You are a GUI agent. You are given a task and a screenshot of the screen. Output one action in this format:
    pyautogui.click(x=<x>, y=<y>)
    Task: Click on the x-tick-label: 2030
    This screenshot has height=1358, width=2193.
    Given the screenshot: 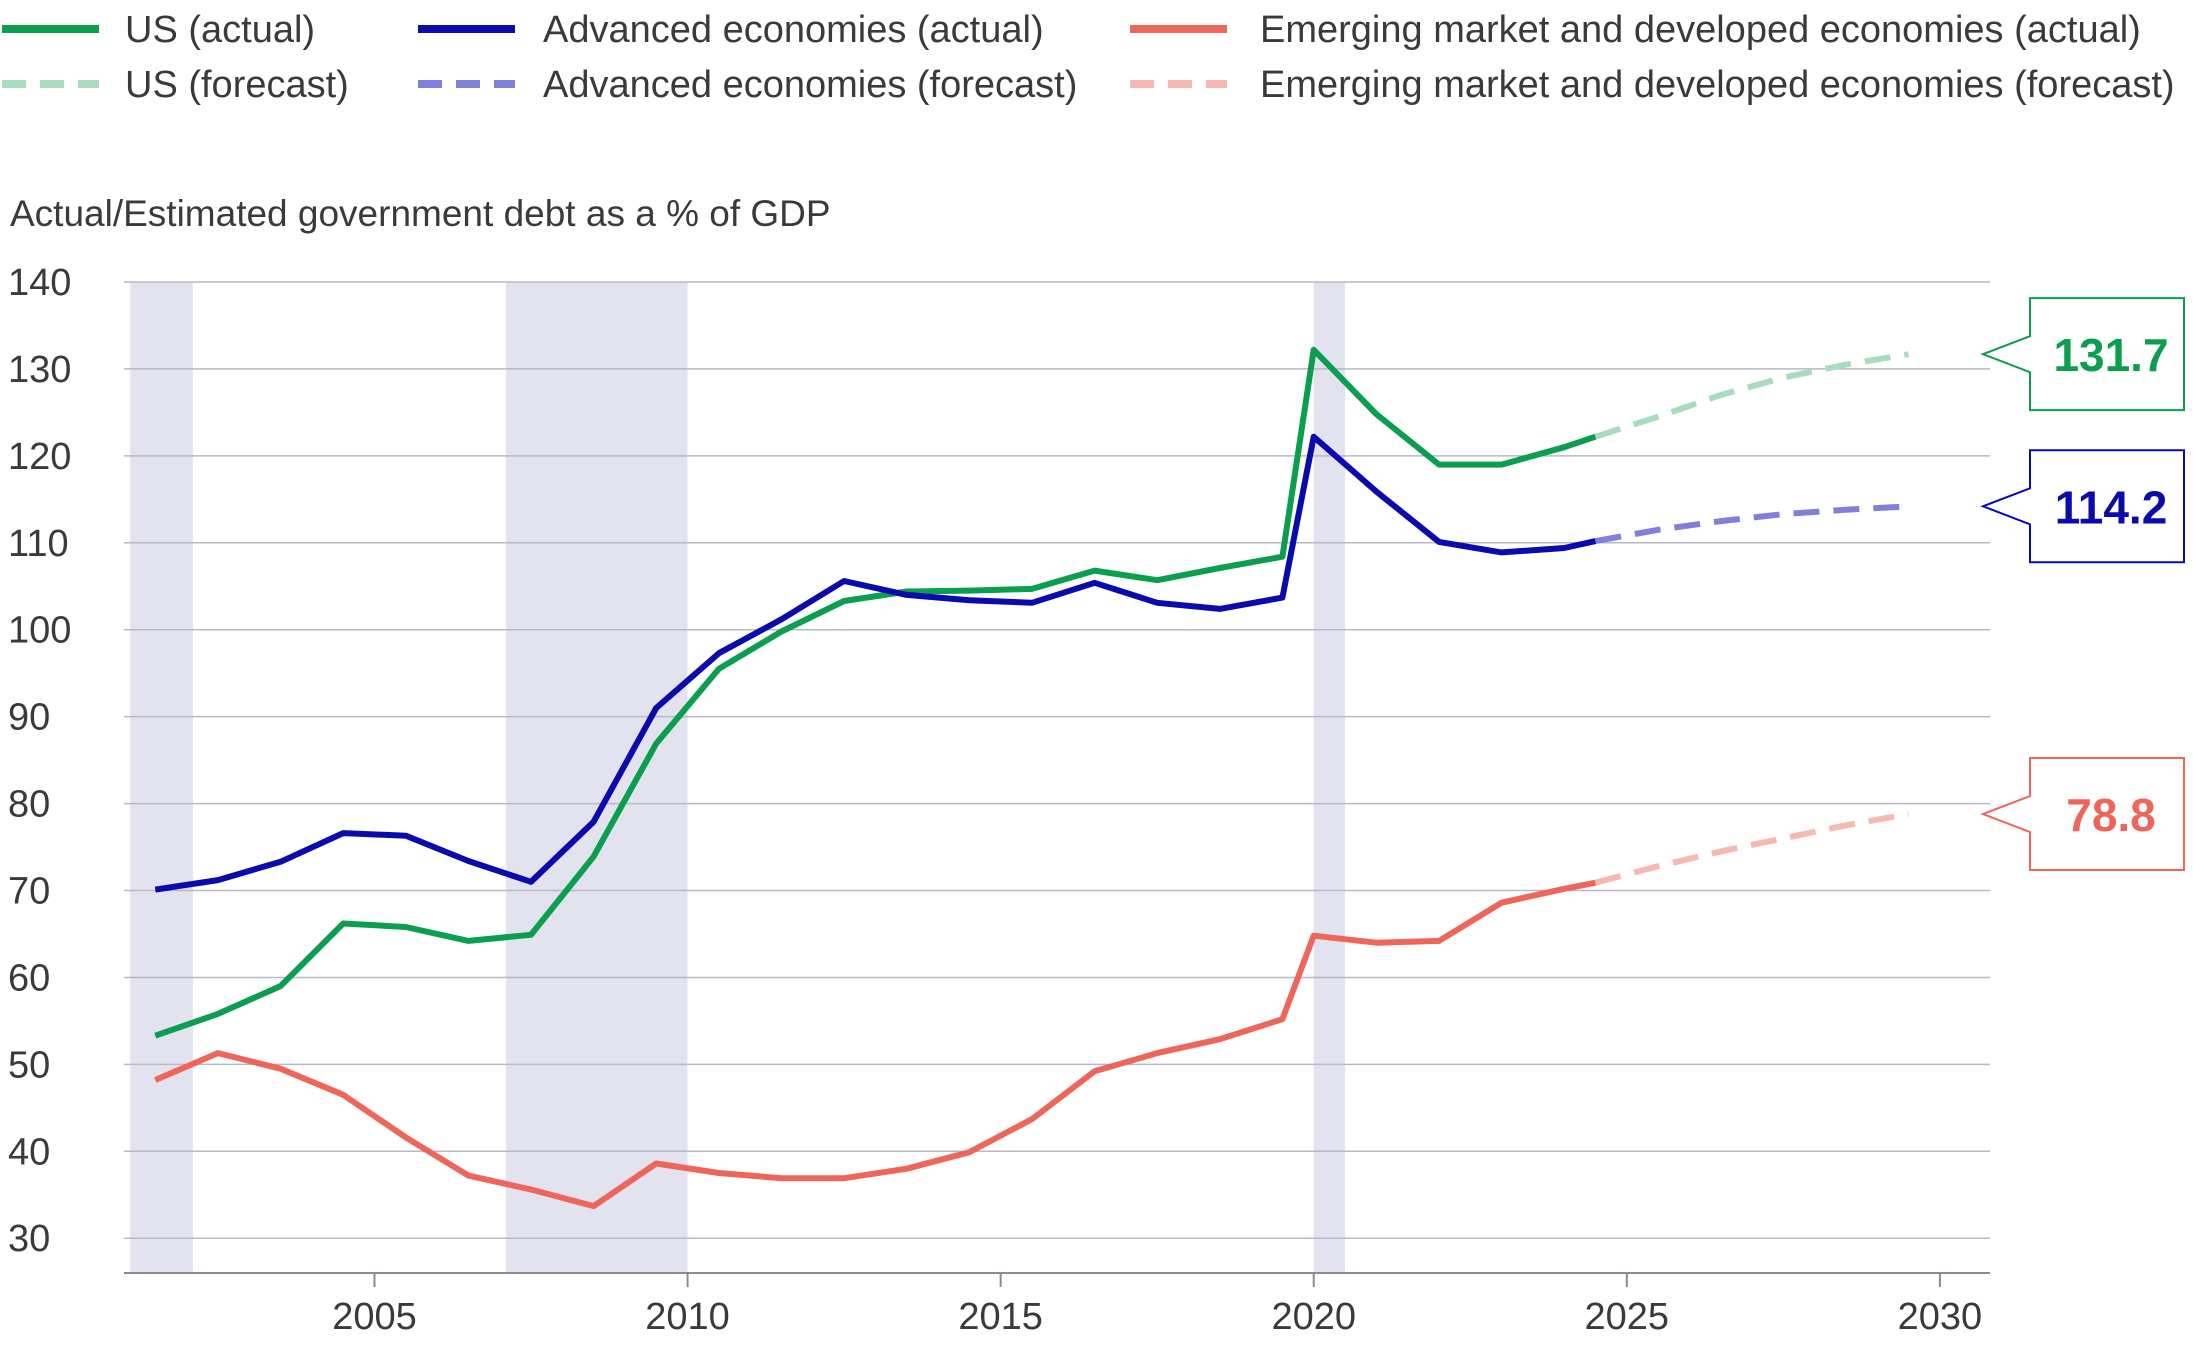 What is the action you would take?
    pyautogui.click(x=1940, y=1317)
    